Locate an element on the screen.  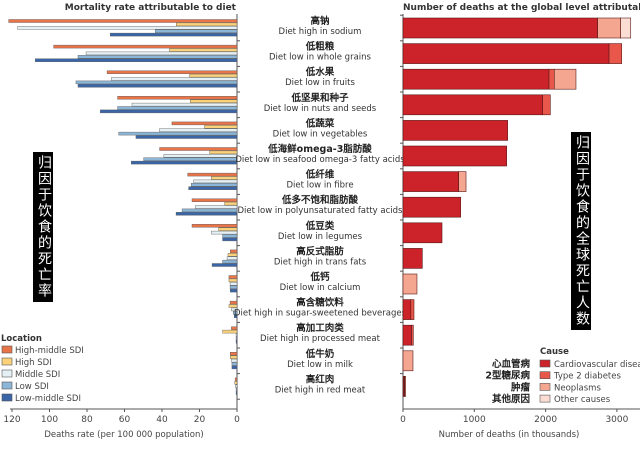
left-overlay-label: 归因于饮食的死亡率 is located at coordinates (43, 227).